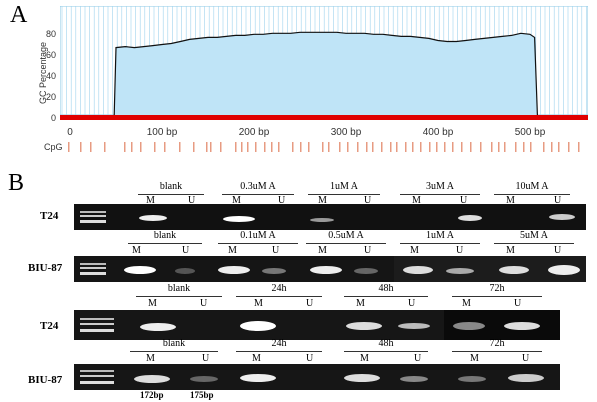  Describe the element at coordinates (346, 235) in the screenshot. I see `group-label: 0.5uM A` at that location.